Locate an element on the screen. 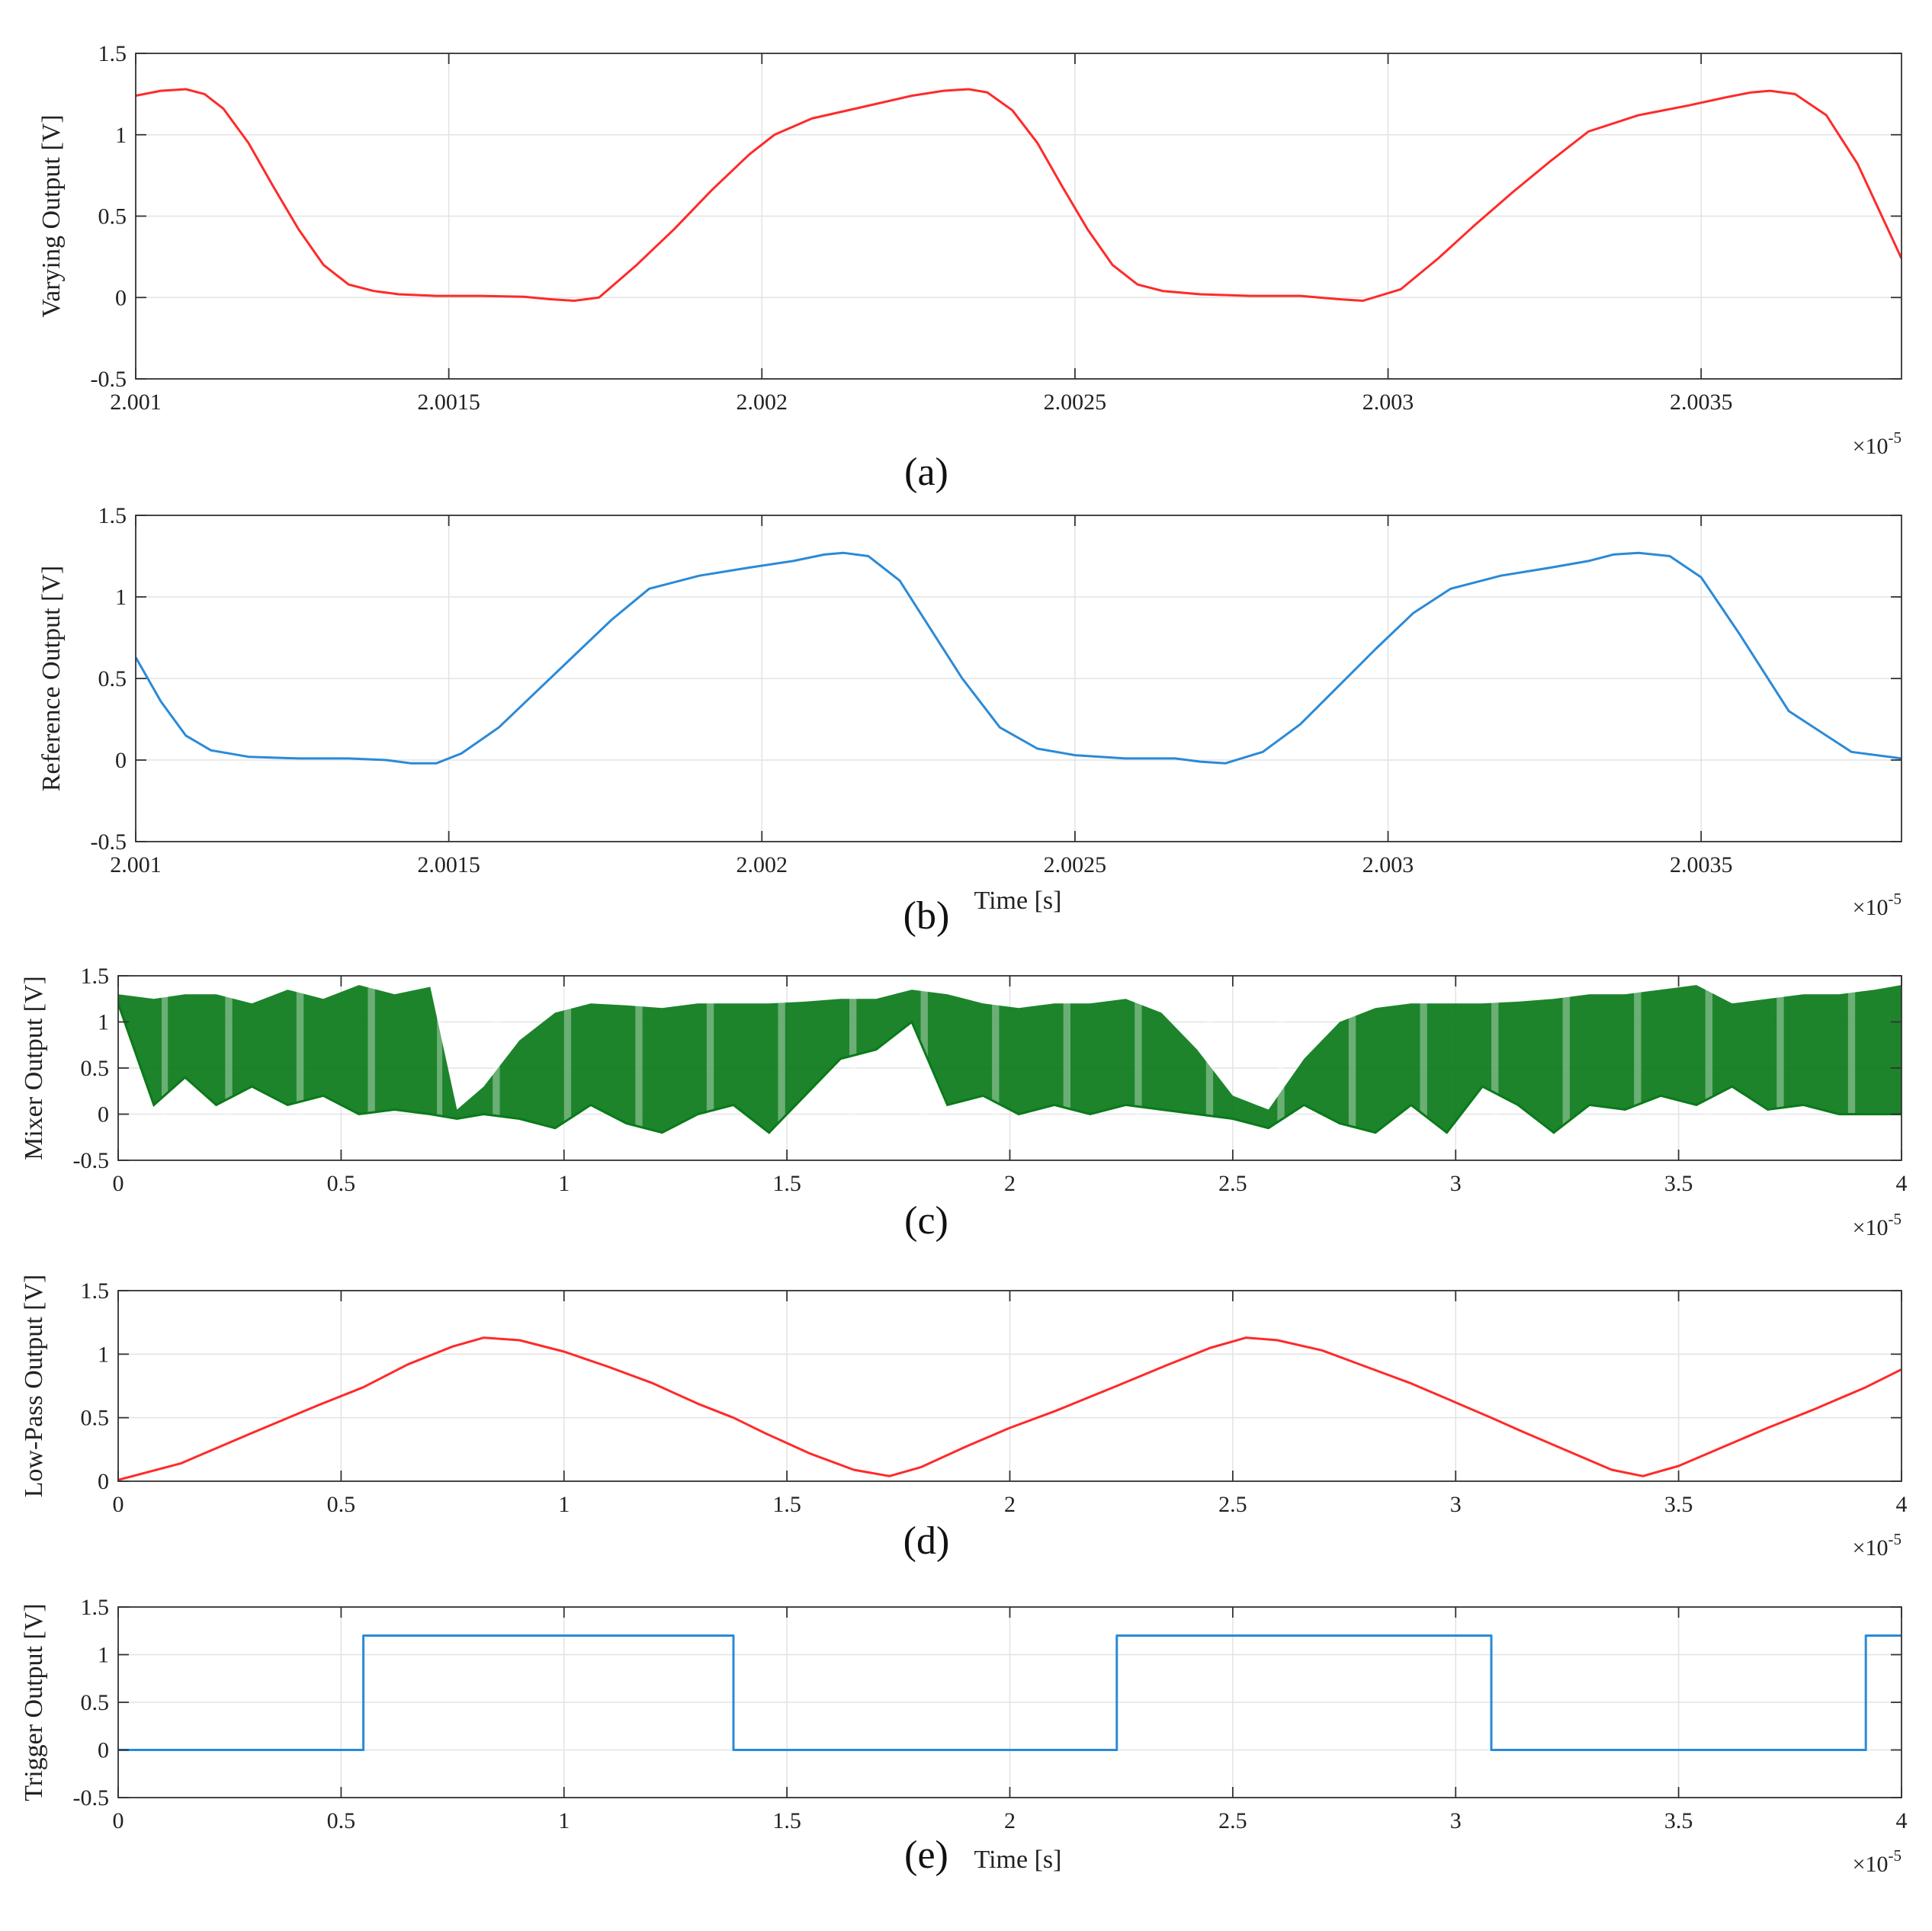 The height and width of the screenshot is (1931, 1932). x-tick-label: 2.0025 is located at coordinates (1075, 865).